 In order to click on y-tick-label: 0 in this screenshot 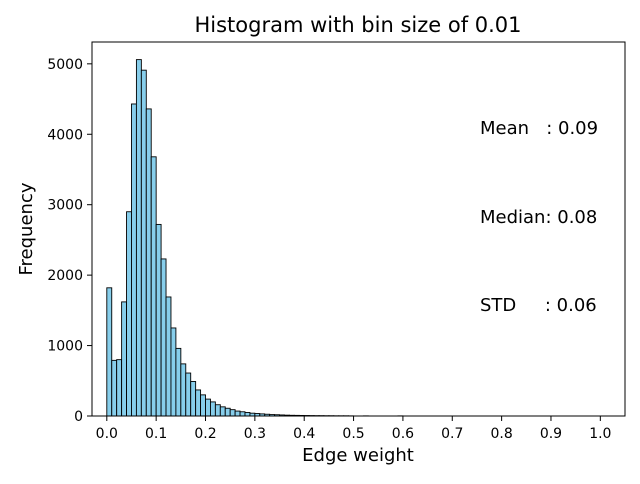, I will do `click(78, 417)`.